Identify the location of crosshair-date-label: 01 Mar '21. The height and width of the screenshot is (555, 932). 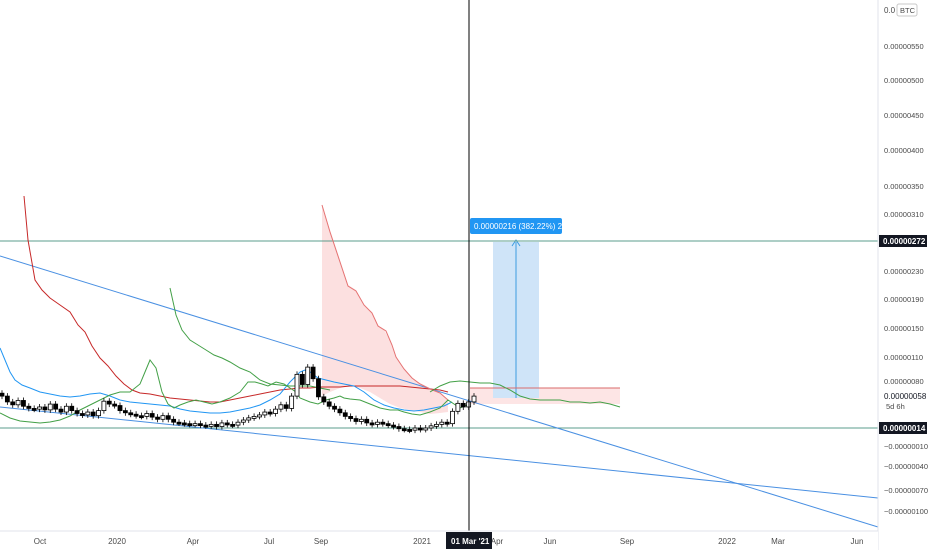
(470, 541).